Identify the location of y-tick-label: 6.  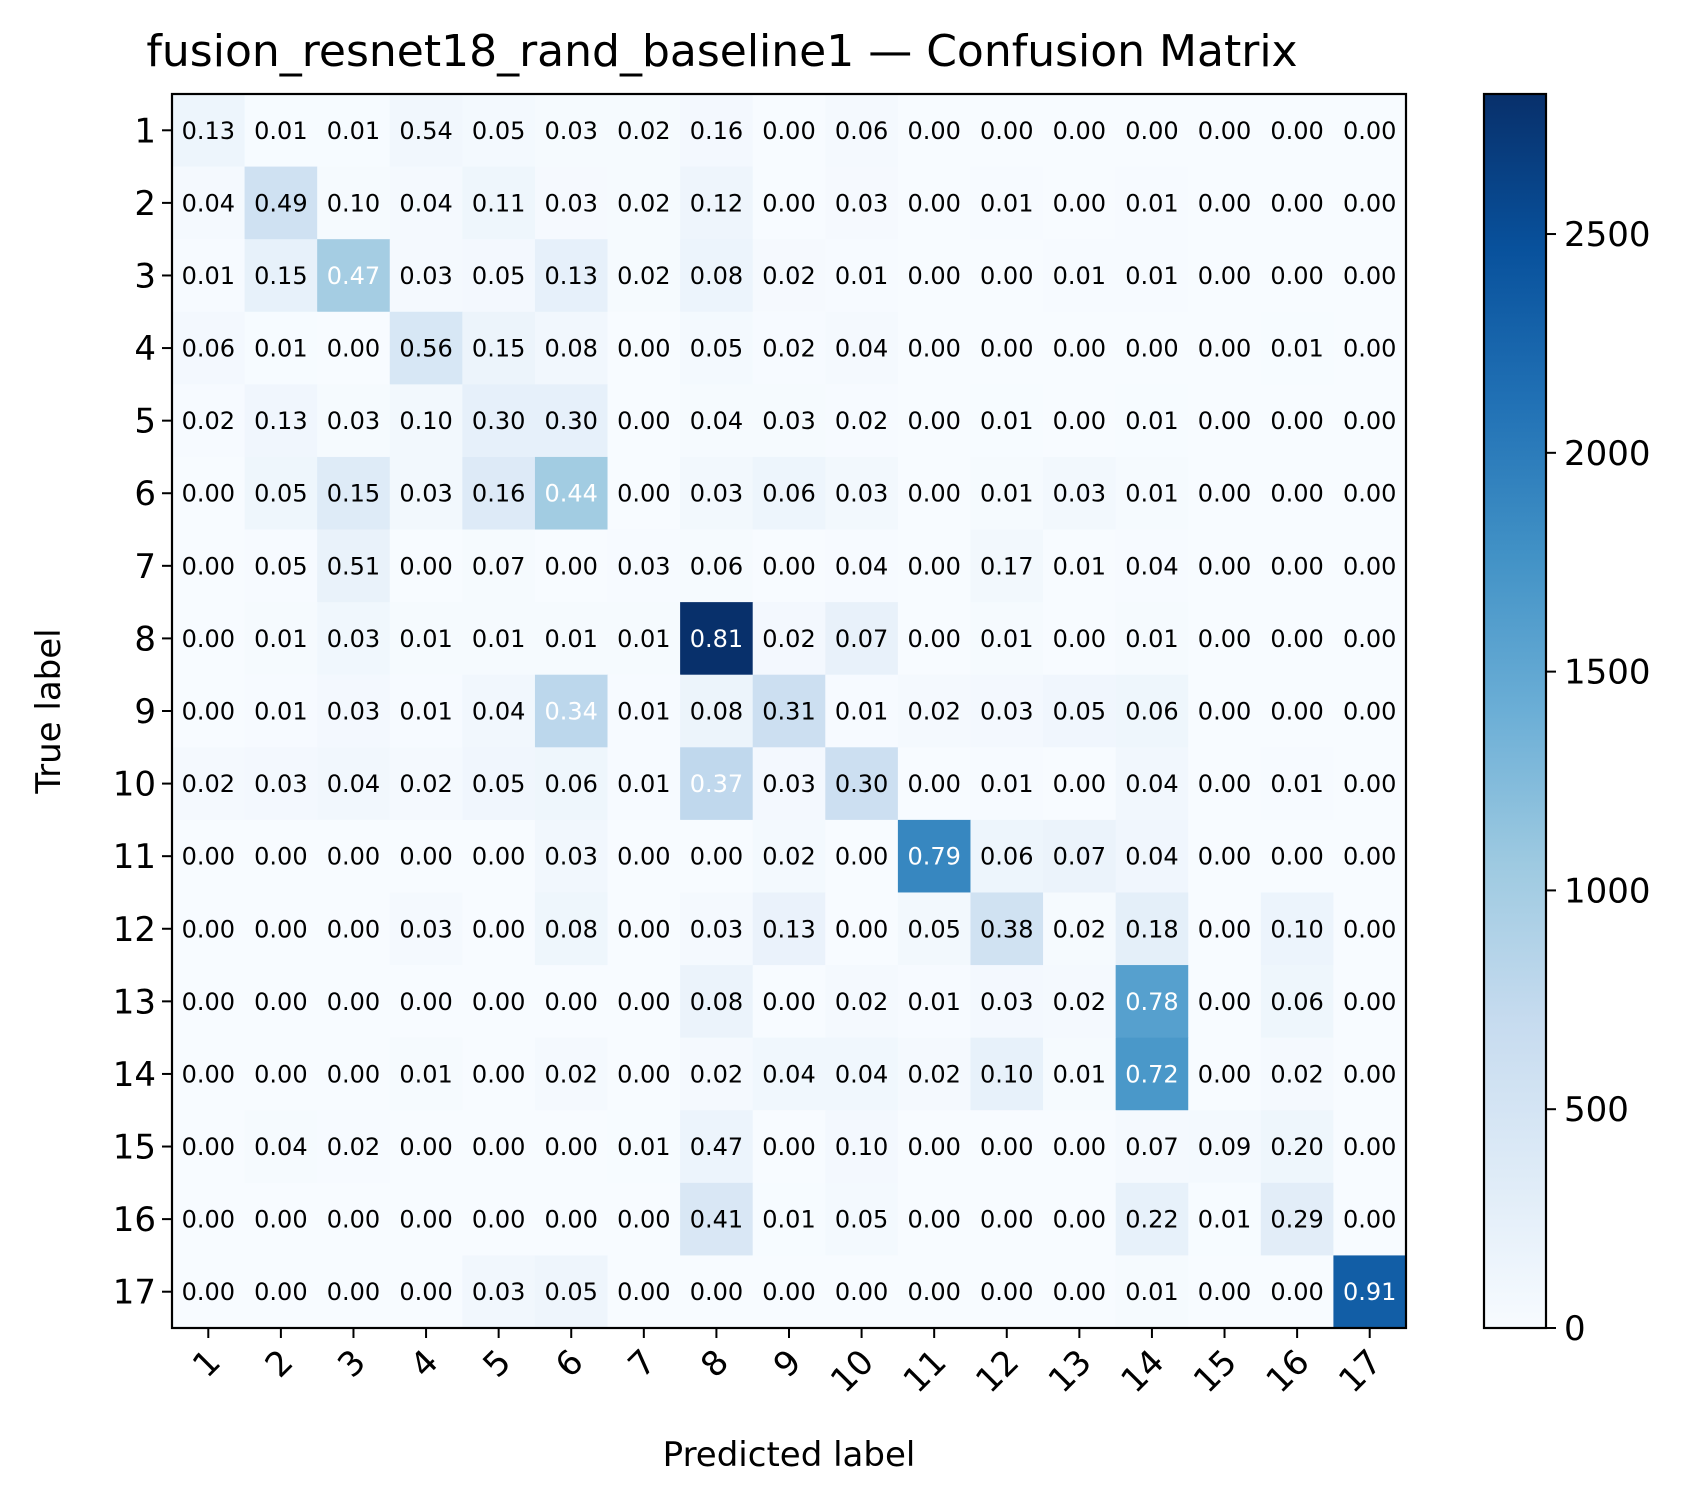
(145, 494).